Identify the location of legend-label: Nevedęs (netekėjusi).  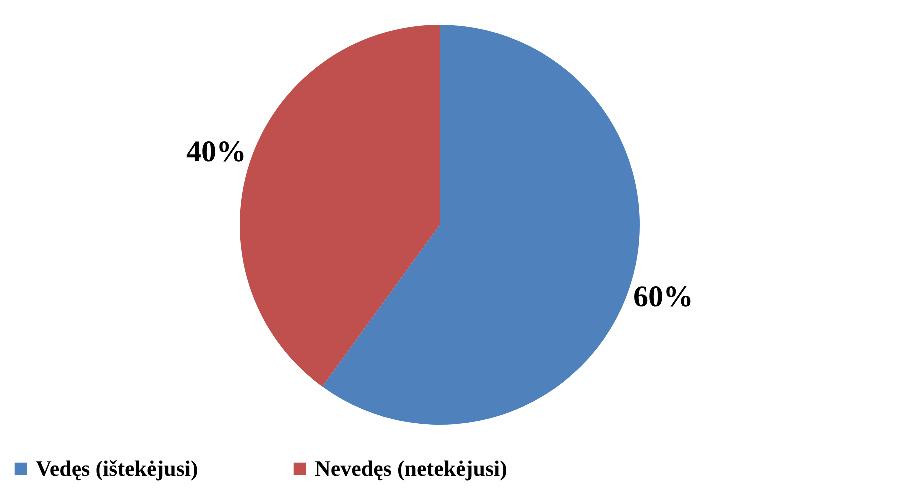
(411, 468).